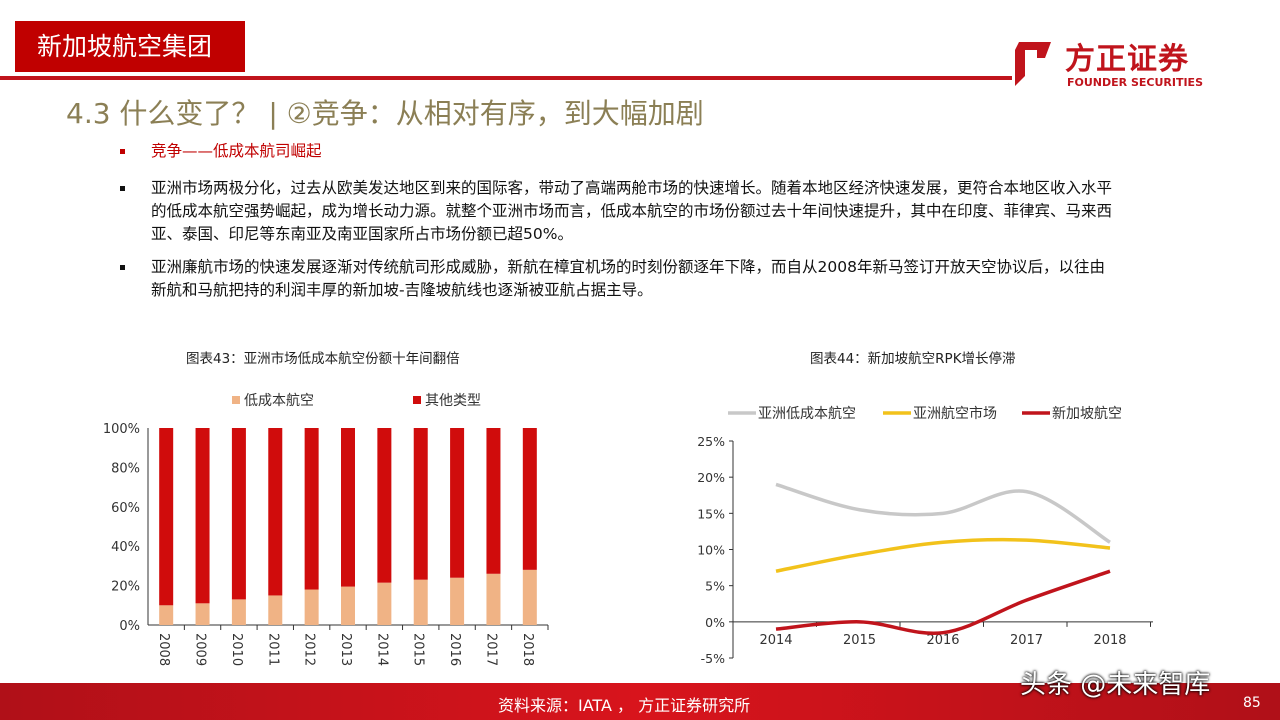  Describe the element at coordinates (125, 547) in the screenshot. I see `y-tick-label: 40%` at that location.